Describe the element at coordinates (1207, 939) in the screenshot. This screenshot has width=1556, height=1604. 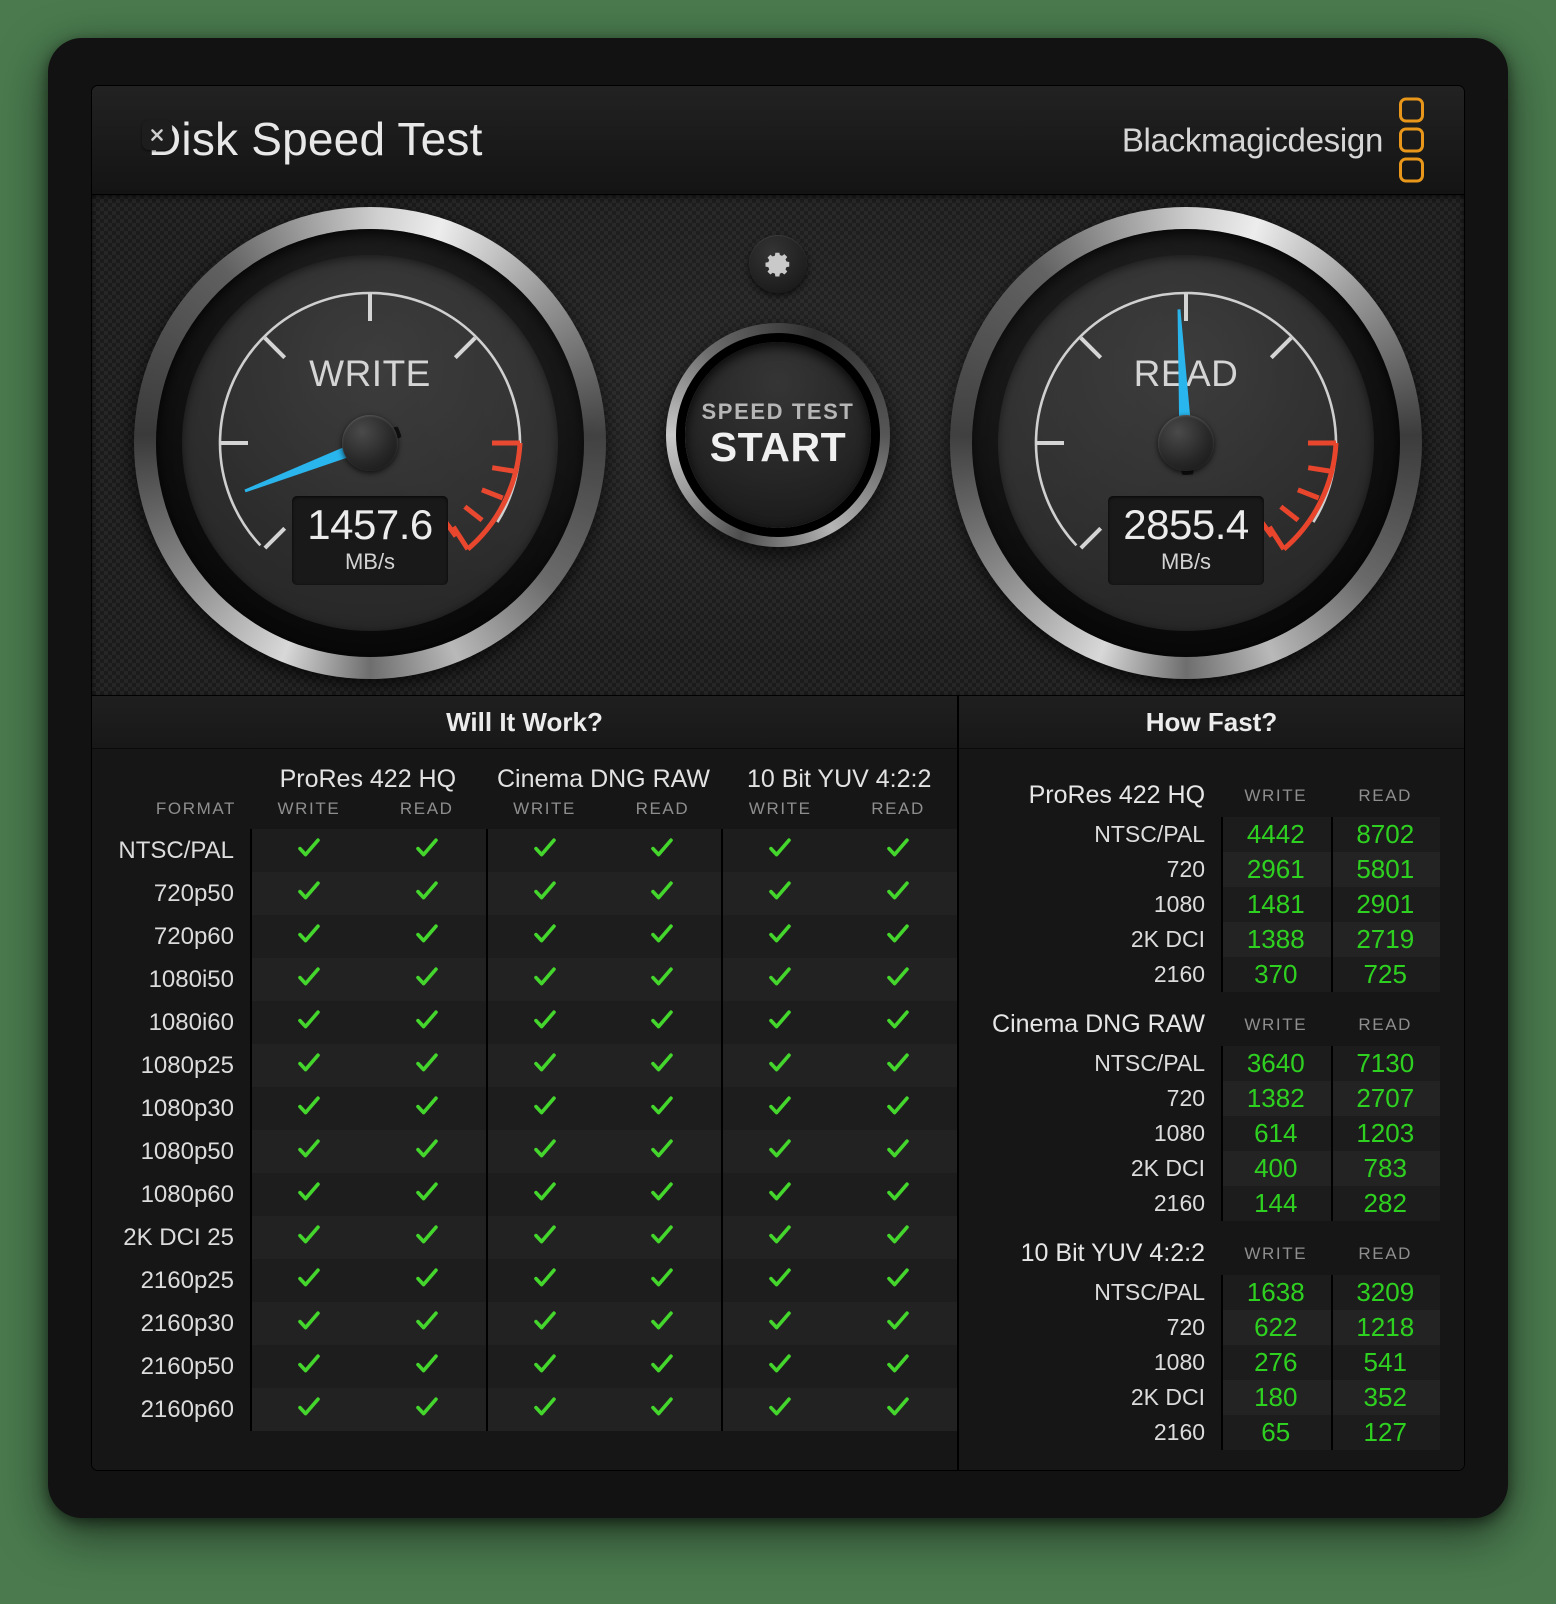
I see `table-row: 2K DCI 1388 2719` at that location.